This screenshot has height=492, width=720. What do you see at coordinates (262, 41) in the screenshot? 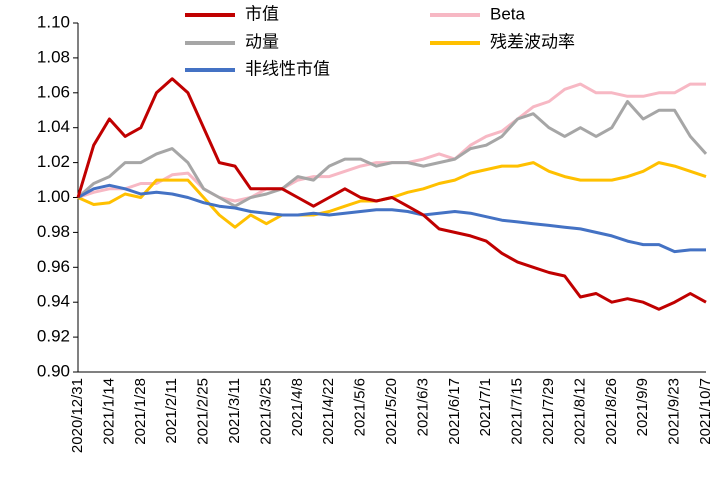
I see `legend-label: 动量` at bounding box center [262, 41].